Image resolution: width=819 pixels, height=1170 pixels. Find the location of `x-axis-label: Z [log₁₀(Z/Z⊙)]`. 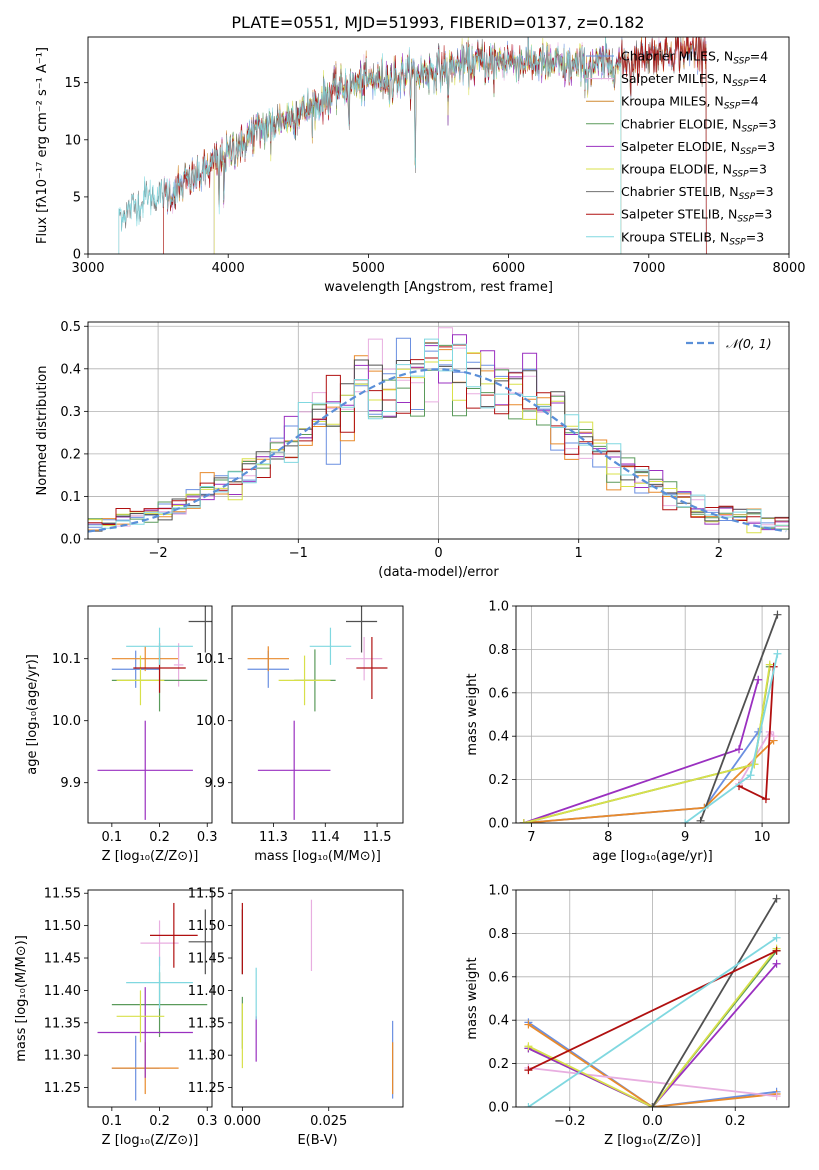

x-axis-label: Z [log₁₀(Z/Z⊙)] is located at coordinates (150, 856).